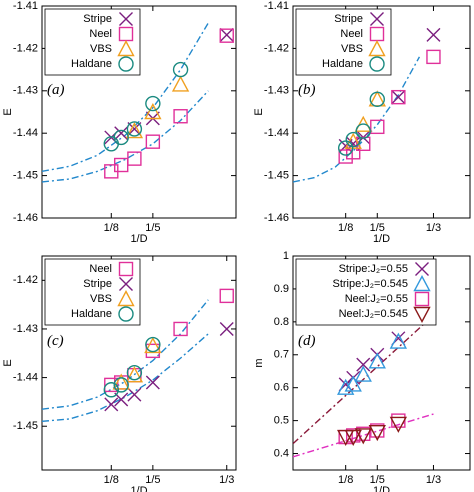 The height and width of the screenshot is (492, 474). Describe the element at coordinates (307, 90) in the screenshot. I see `panel-label: (b)` at that location.